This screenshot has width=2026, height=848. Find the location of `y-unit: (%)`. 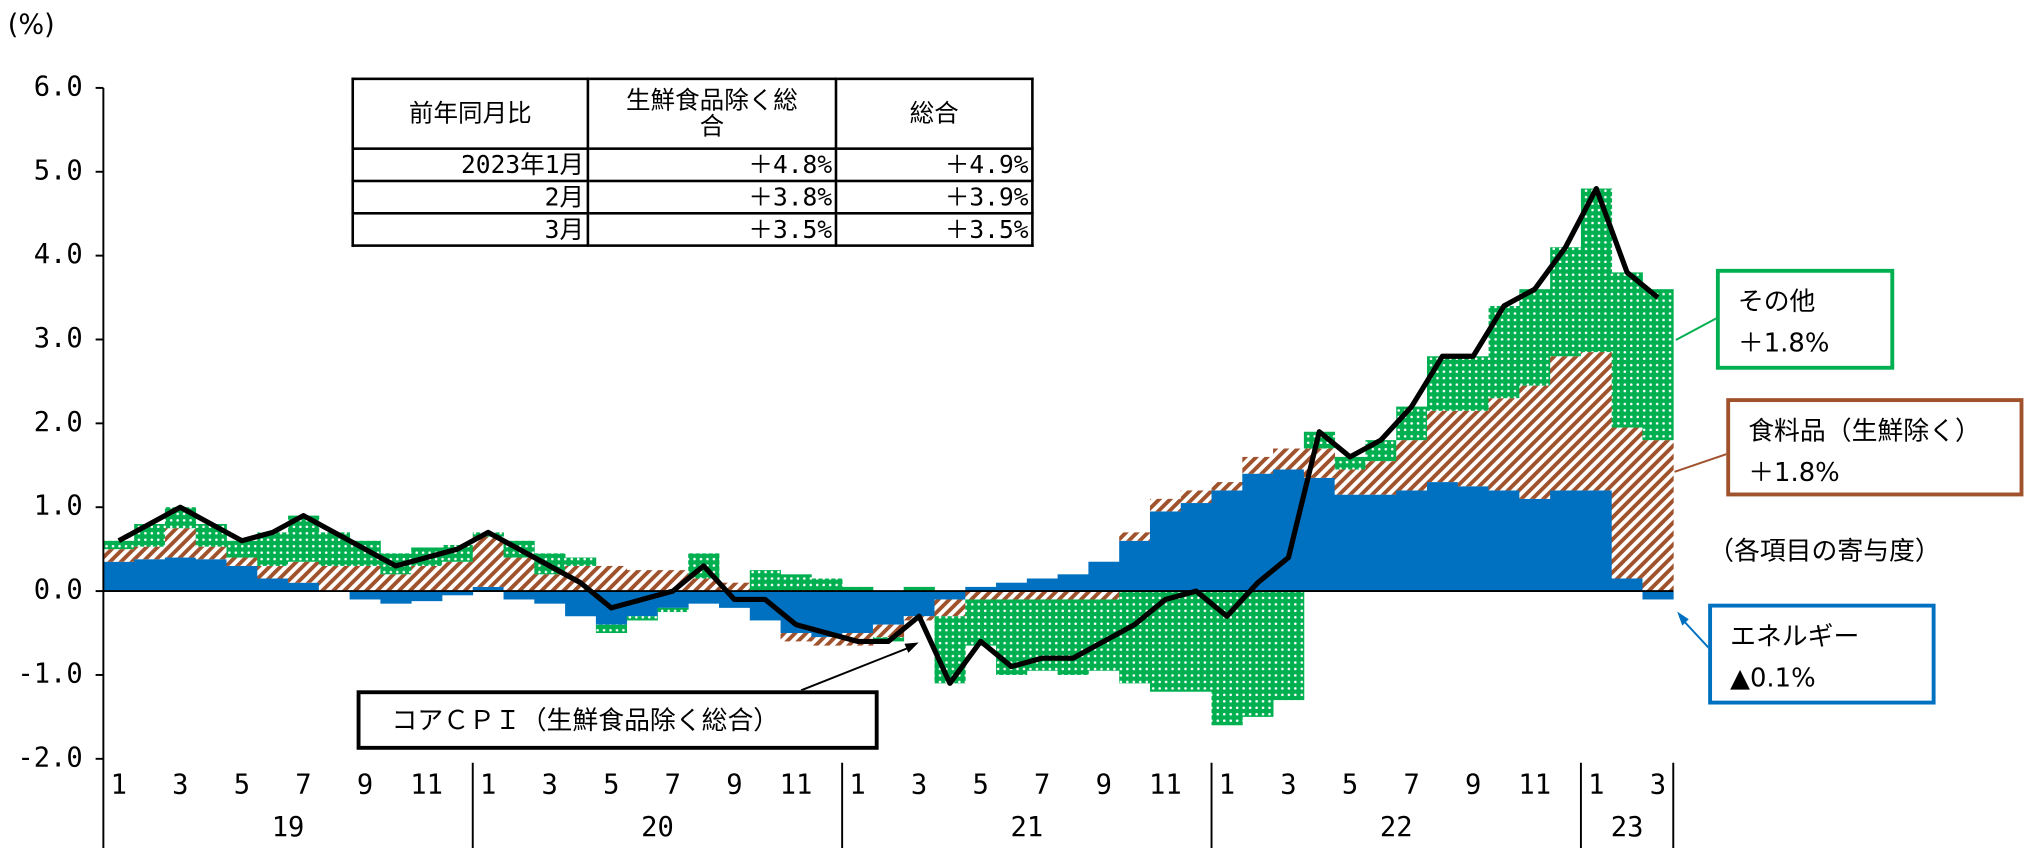

y-unit: (%) is located at coordinates (31, 24).